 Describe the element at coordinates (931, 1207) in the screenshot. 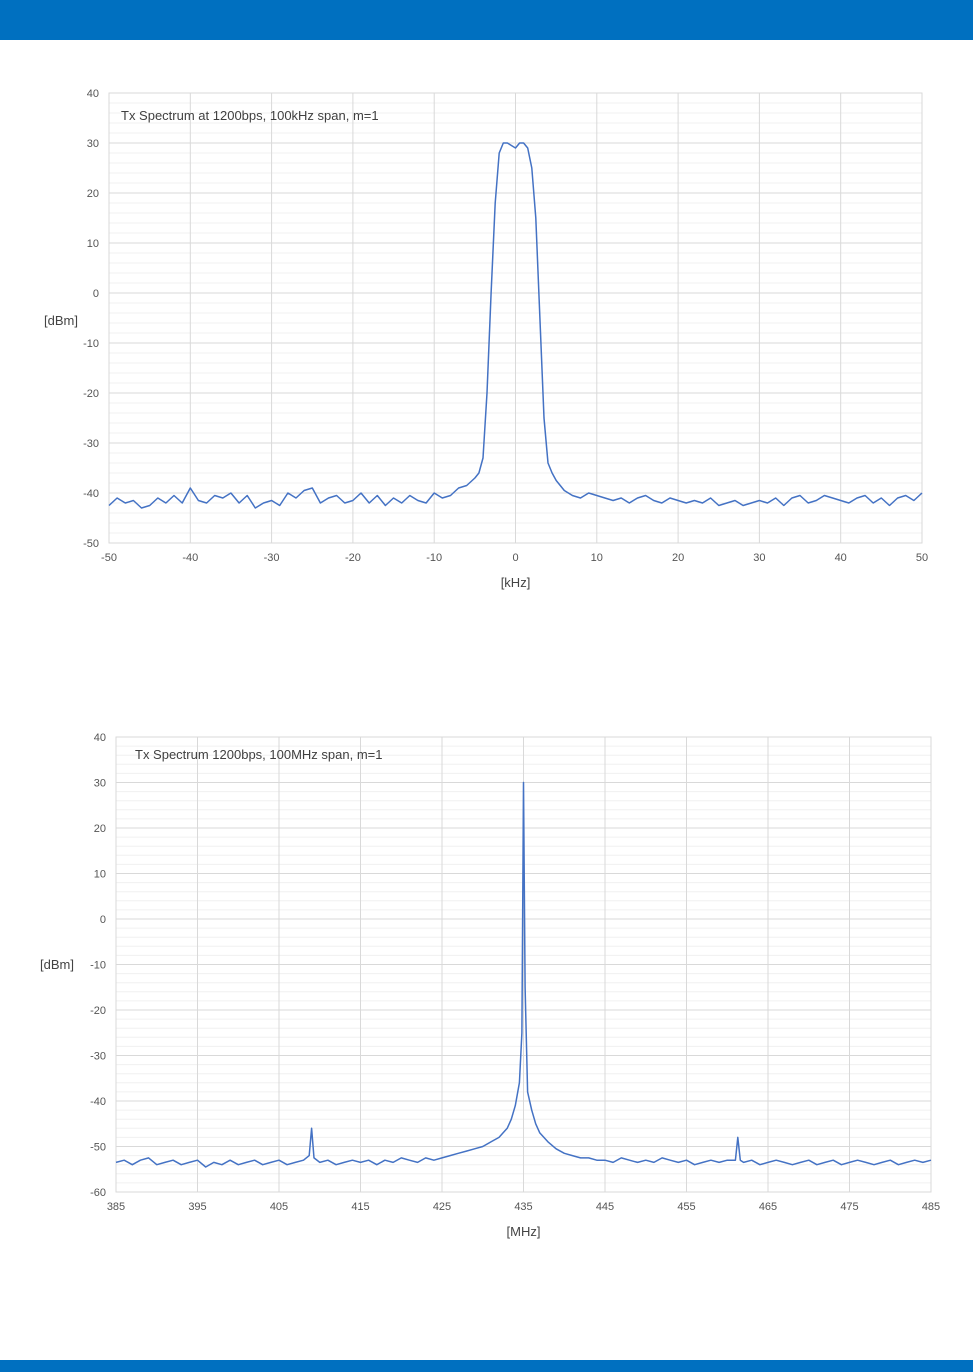

I see `x-tick-label: 485` at that location.